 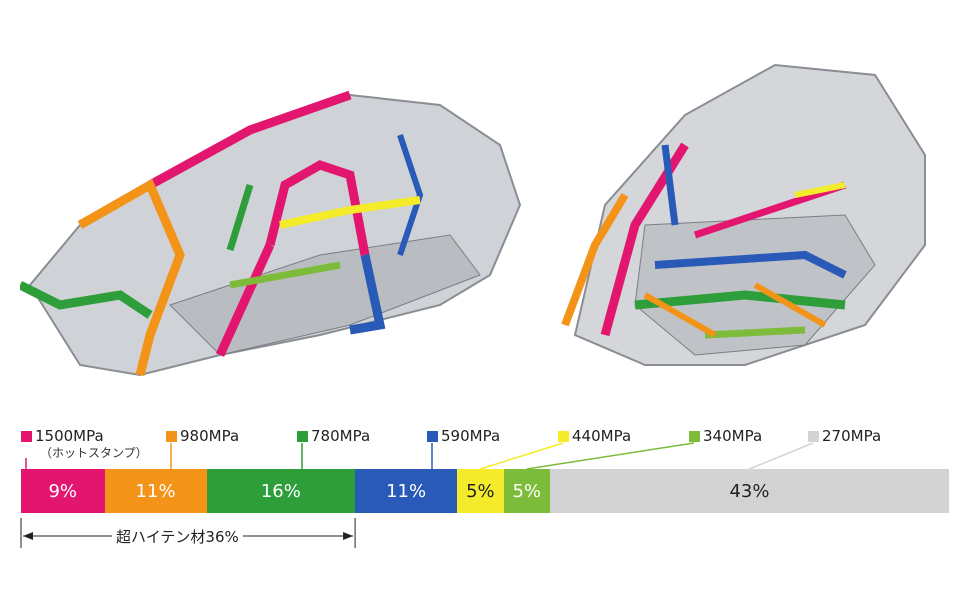 I want to click on bar-segment-label: 9%, so click(x=63, y=491).